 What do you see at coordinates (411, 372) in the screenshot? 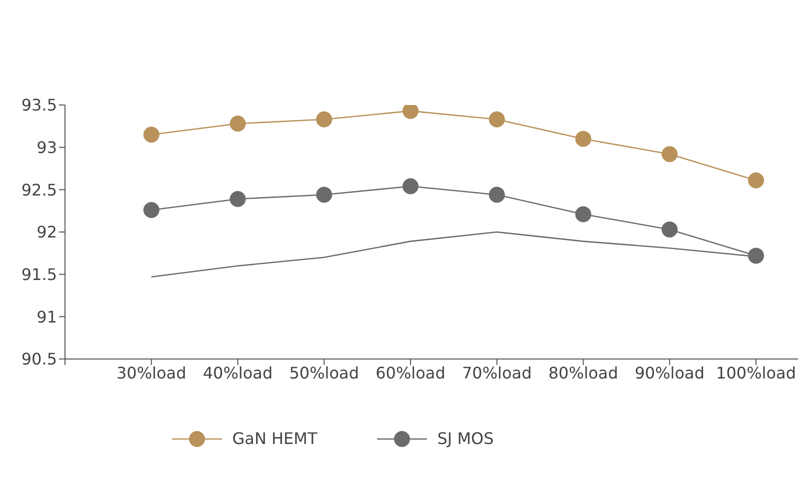
I see `x-tick-label: 60%load` at bounding box center [411, 372].